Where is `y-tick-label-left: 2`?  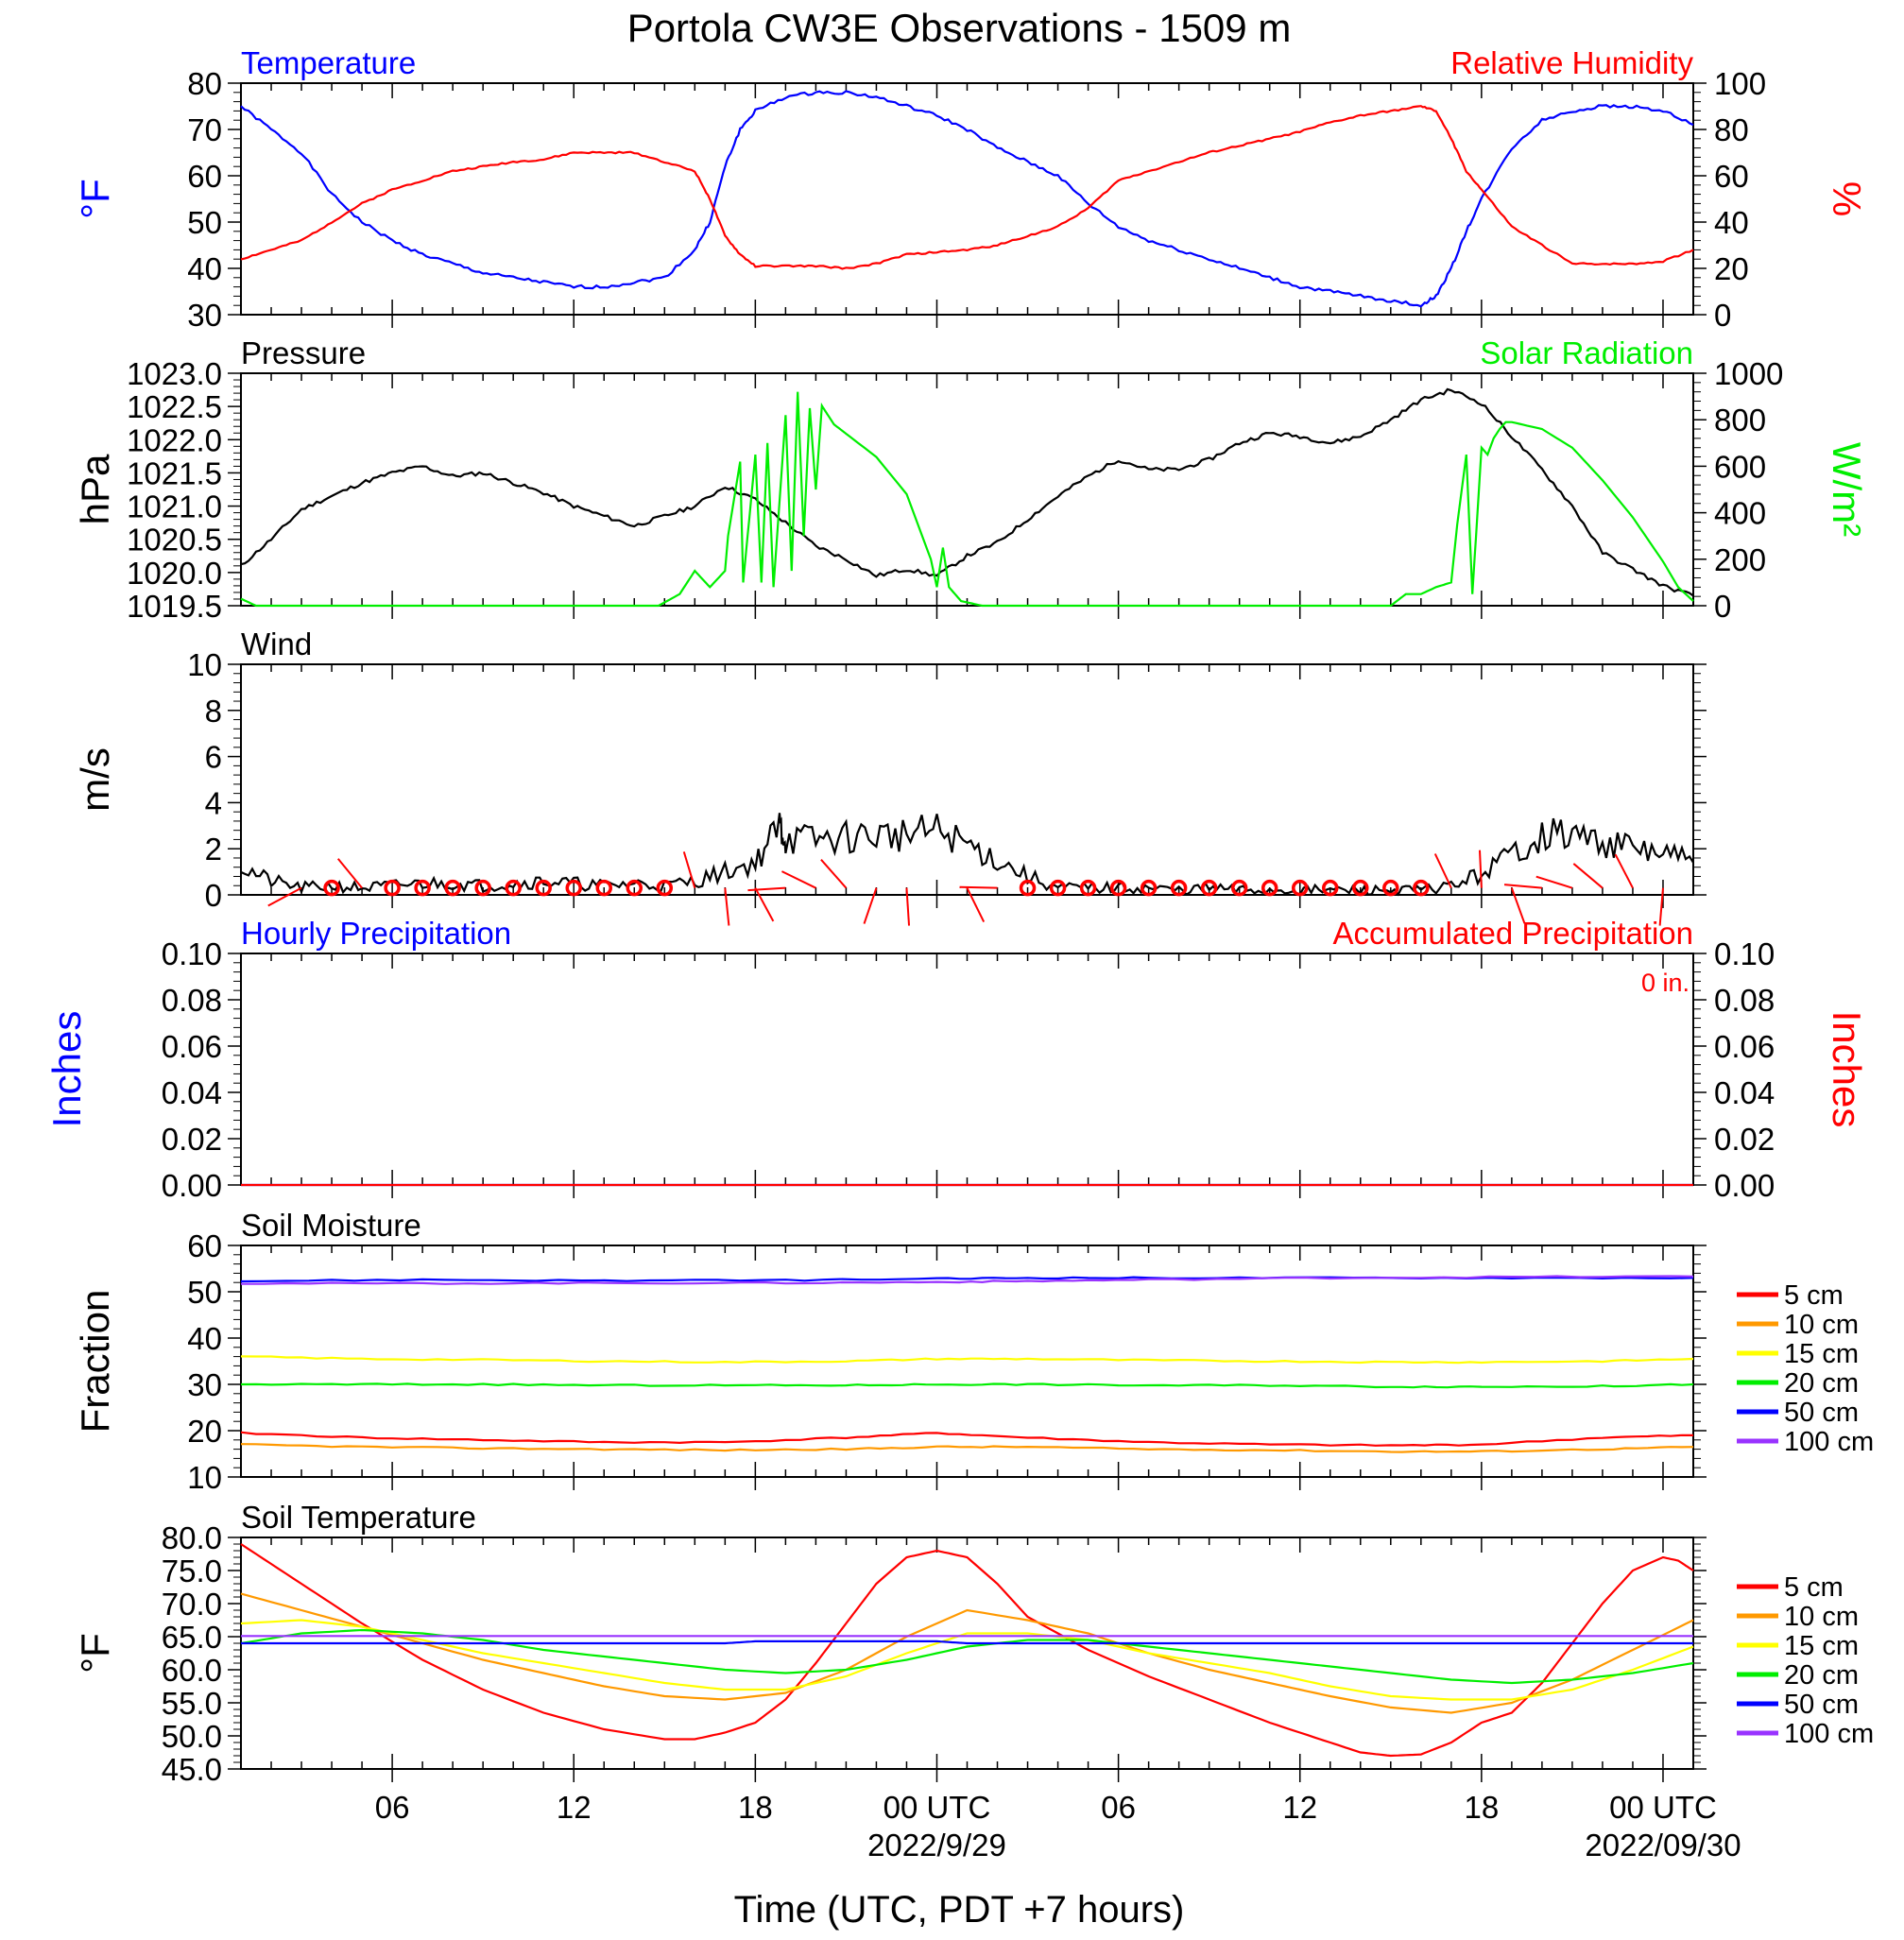 y-tick-label-left: 2 is located at coordinates (213, 850).